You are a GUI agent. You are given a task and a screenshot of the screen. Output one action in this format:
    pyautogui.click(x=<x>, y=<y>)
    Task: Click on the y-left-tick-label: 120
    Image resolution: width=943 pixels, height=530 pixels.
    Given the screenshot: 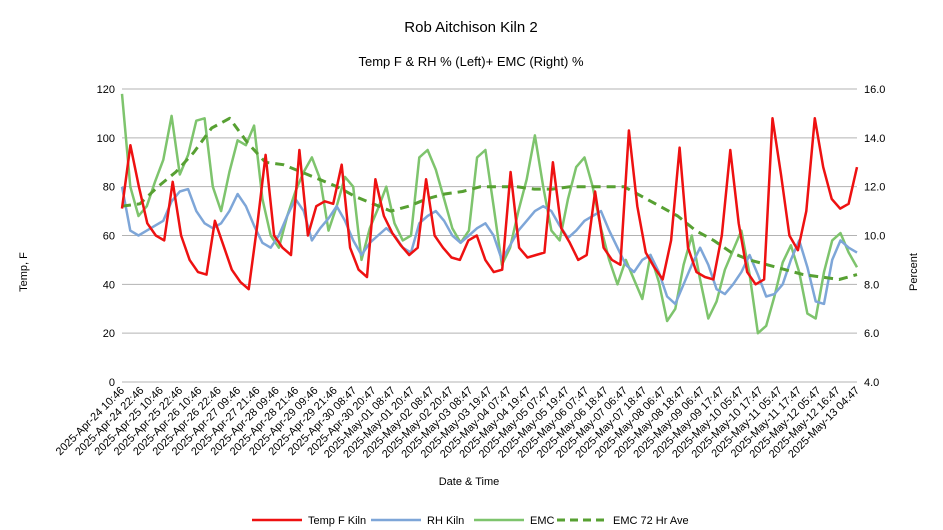 What is the action you would take?
    pyautogui.click(x=106, y=90)
    